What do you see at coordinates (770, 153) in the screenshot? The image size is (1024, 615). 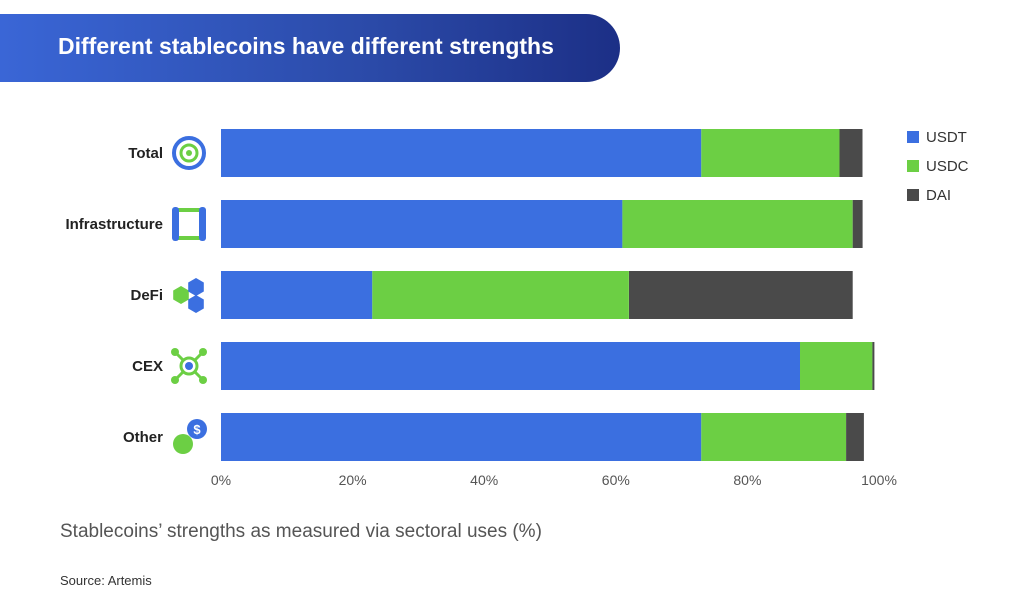 I see `bar-total-usdc` at bounding box center [770, 153].